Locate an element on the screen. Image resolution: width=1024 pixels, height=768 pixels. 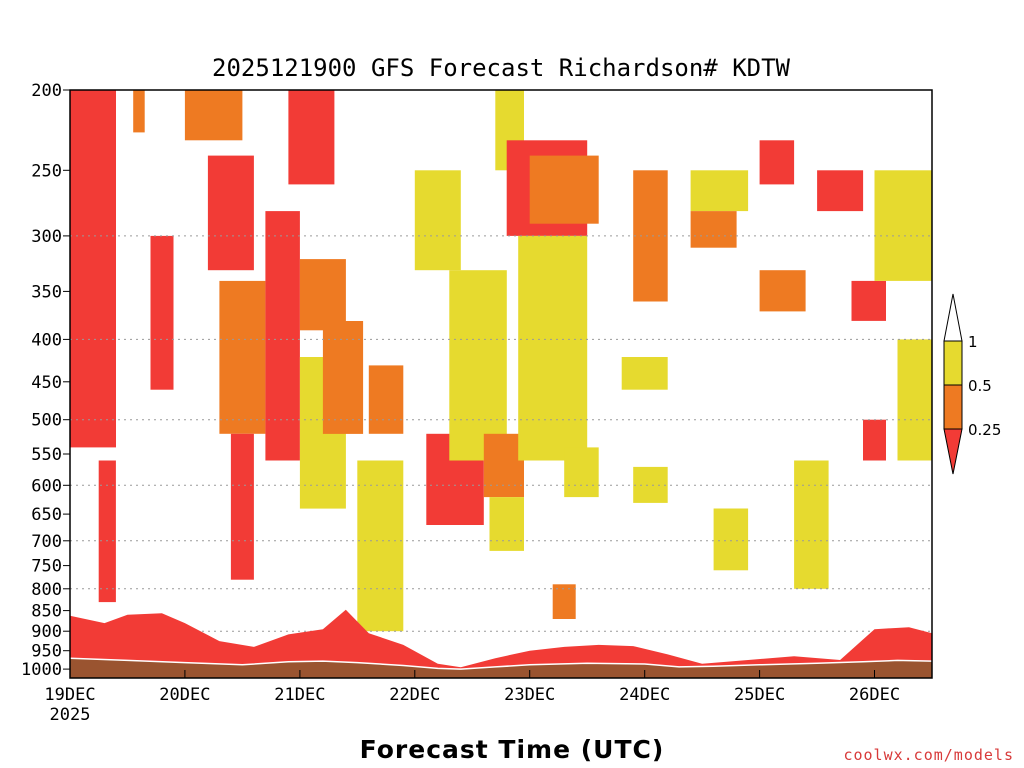
ground-fill is located at coordinates (501, 668).